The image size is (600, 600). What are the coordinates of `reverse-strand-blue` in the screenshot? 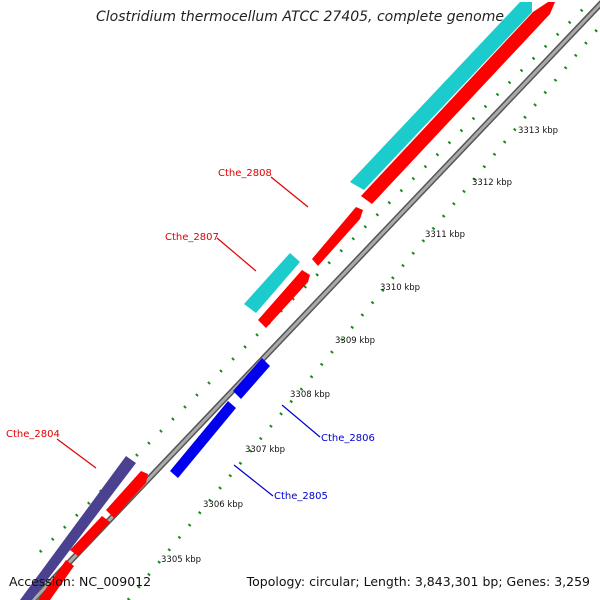 It's located at (220, 418).